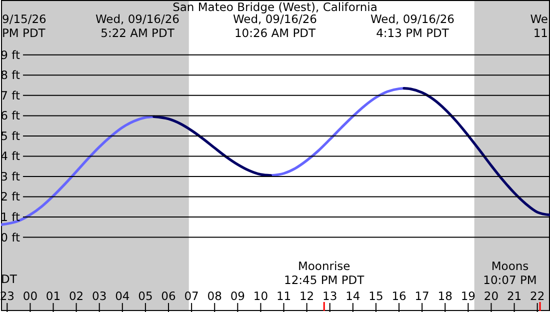 The width and height of the screenshot is (550, 312). I want to click on x-tick-label: 13, so click(330, 296).